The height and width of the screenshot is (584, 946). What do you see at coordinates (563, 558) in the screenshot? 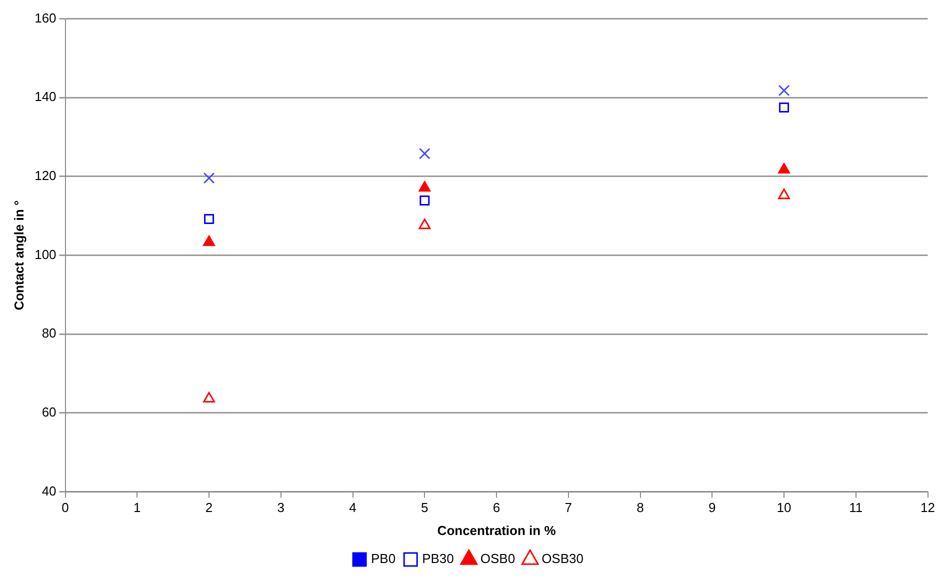
I see `legend-label: OSB30` at bounding box center [563, 558].